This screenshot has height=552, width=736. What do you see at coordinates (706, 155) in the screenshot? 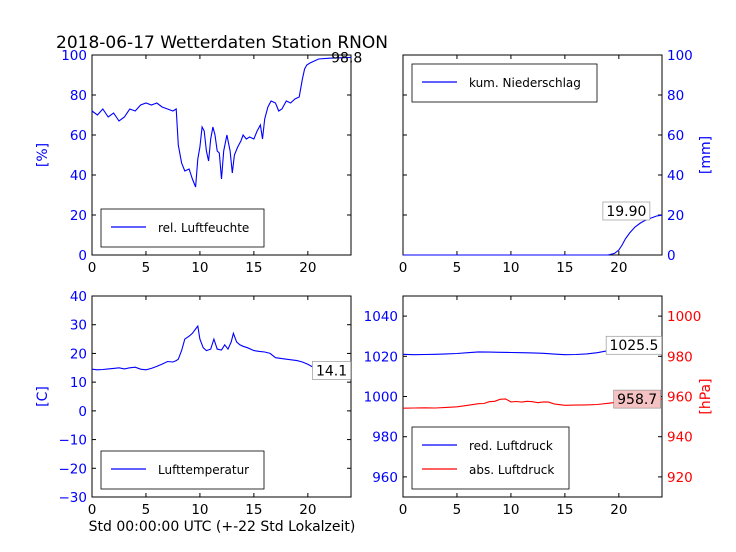
I see `y-axis-label: [mm]` at bounding box center [706, 155].